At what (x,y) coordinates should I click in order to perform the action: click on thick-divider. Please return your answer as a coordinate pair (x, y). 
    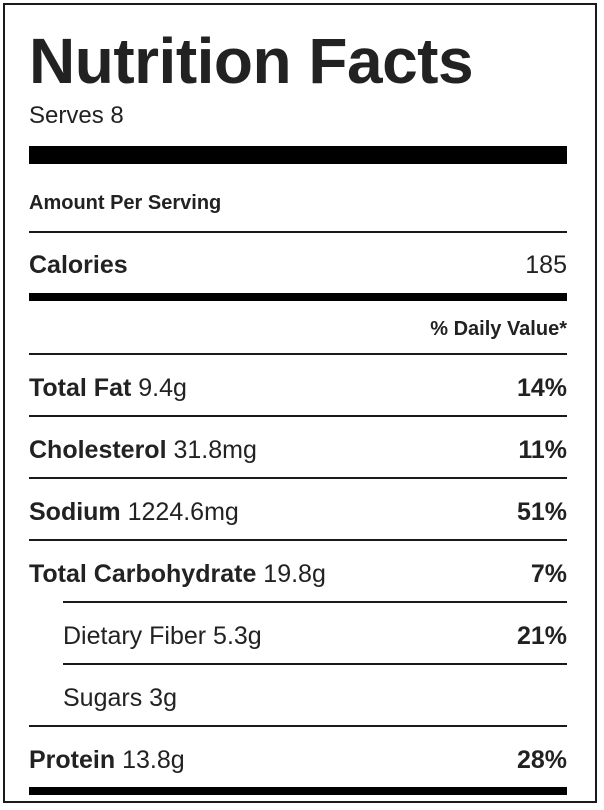
    Looking at the image, I should click on (298, 155).